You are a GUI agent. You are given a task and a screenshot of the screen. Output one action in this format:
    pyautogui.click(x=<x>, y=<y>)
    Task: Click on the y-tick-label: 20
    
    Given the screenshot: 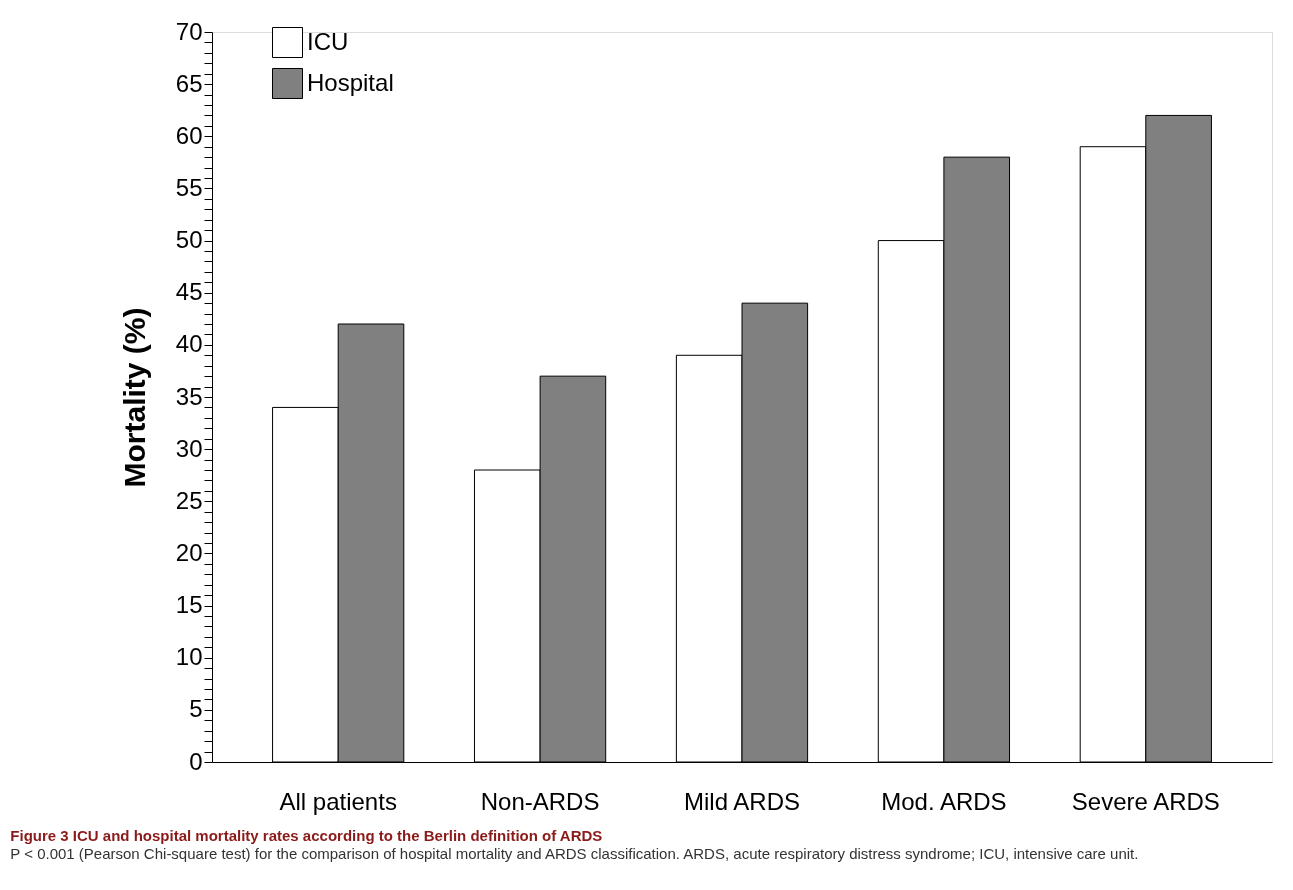 What is the action you would take?
    pyautogui.click(x=189, y=552)
    